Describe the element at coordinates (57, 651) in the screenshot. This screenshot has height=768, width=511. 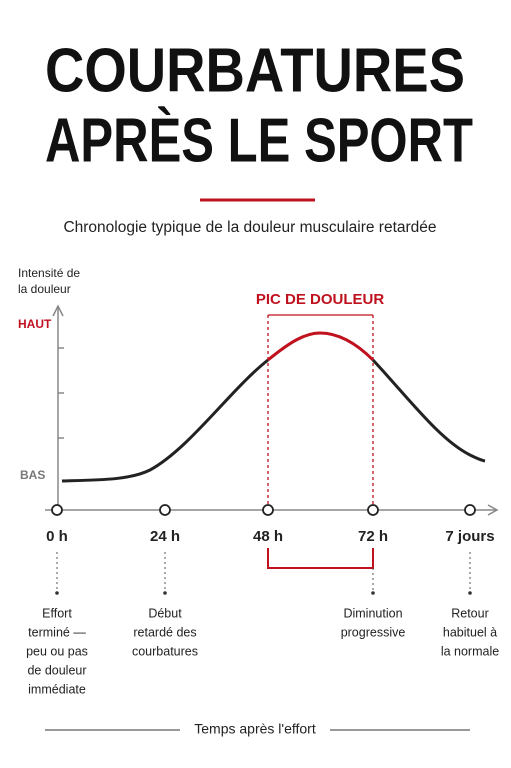
I see `description: peu ou pas` at that location.